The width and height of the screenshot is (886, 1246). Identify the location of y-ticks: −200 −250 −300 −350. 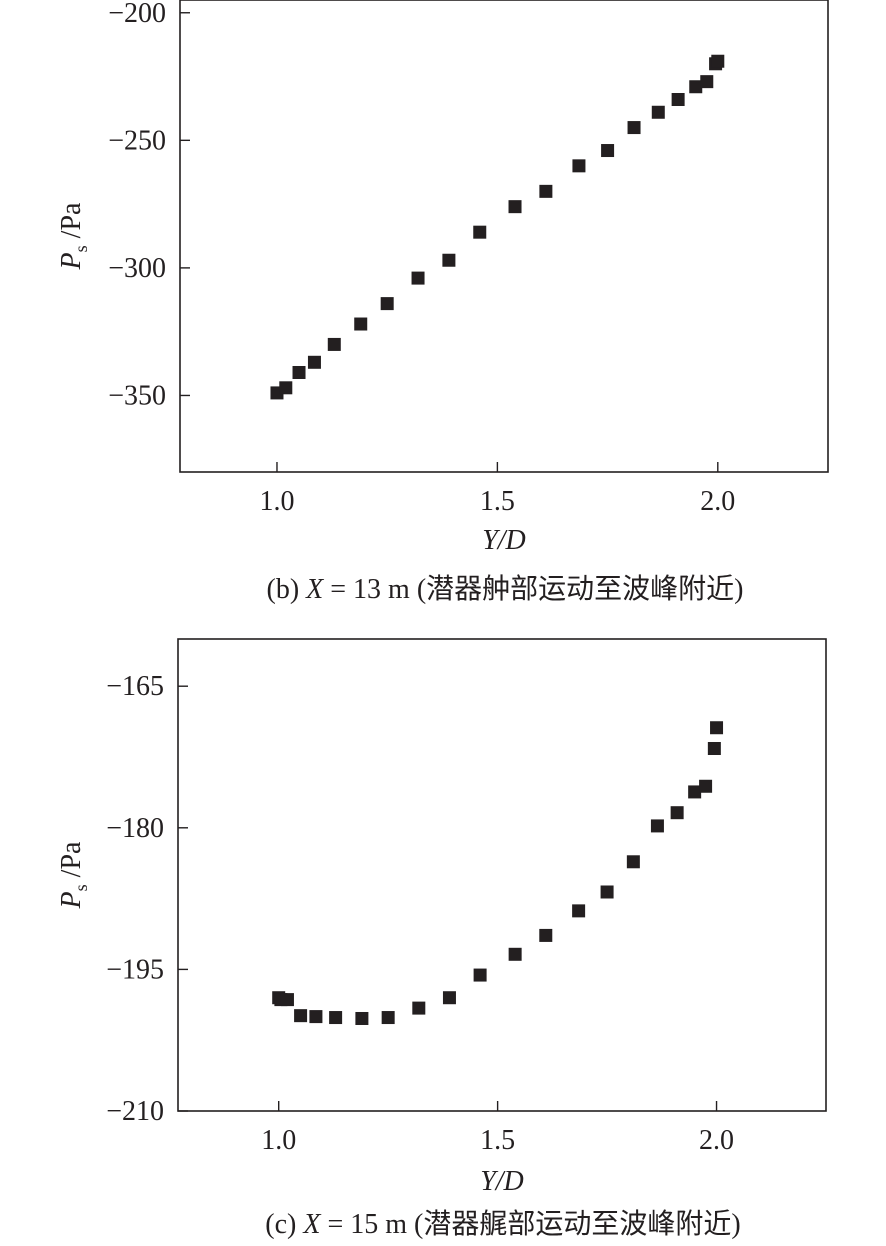
(149, 205).